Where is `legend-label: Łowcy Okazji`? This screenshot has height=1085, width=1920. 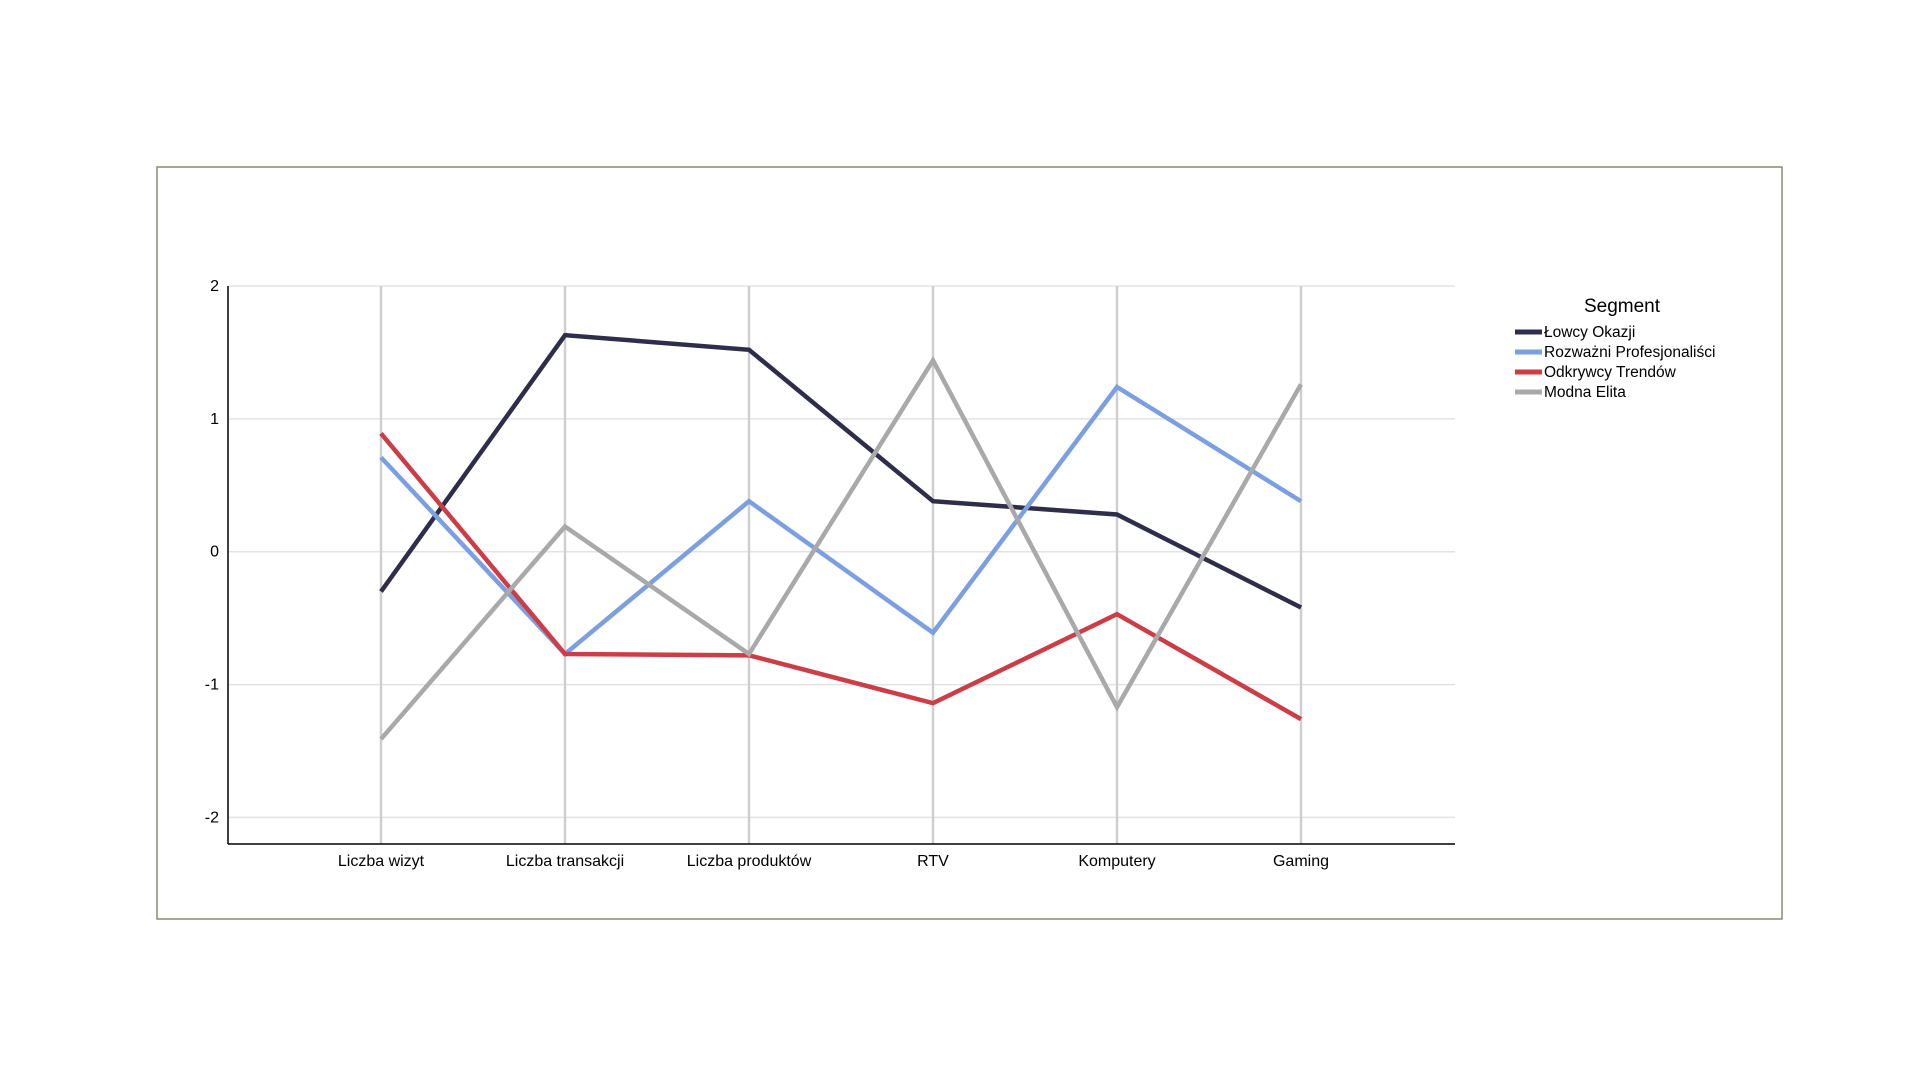 legend-label: Łowcy Okazji is located at coordinates (1589, 332).